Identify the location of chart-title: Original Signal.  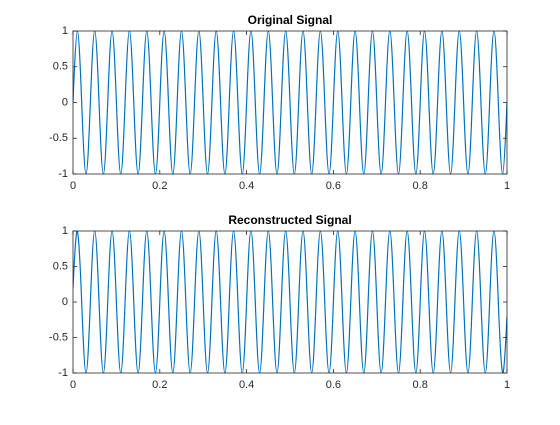
(290, 20).